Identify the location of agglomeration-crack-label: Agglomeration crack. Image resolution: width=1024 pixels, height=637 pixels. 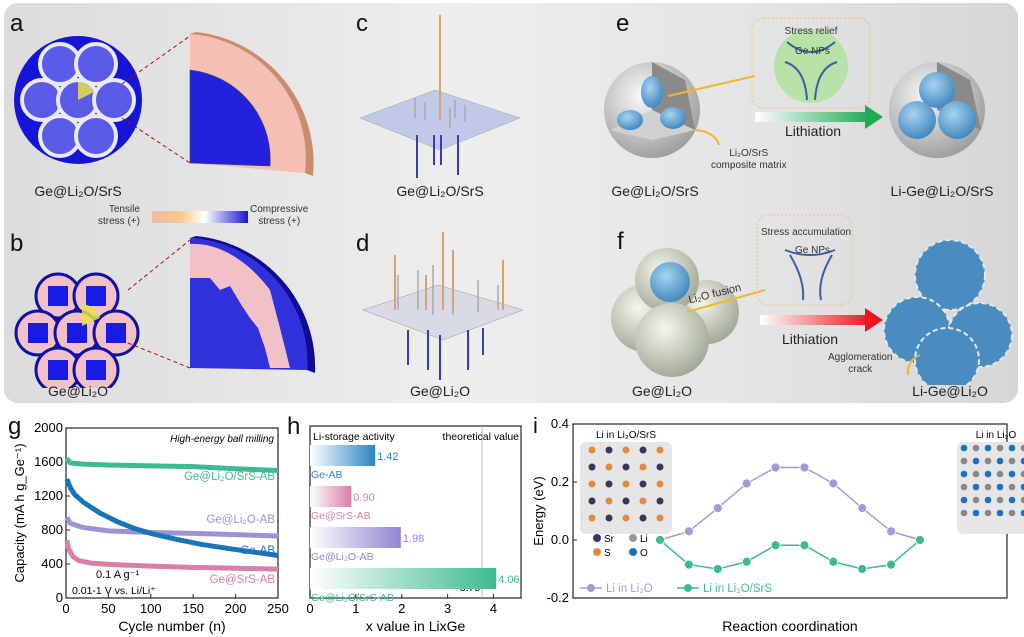
(860, 363).